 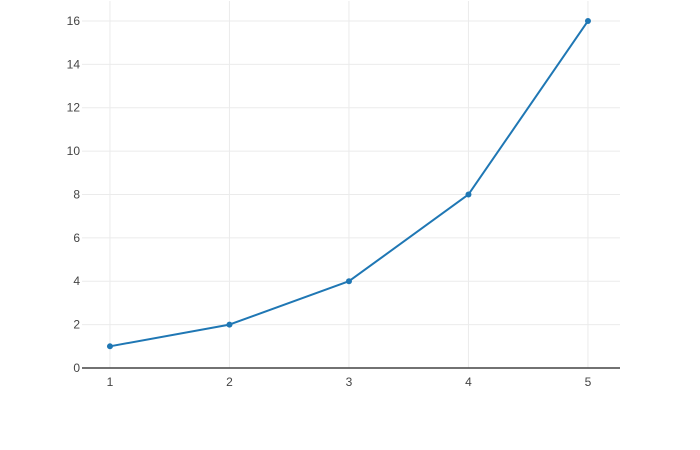 What do you see at coordinates (76, 325) in the screenshot?
I see `y-tick-label: 2` at bounding box center [76, 325].